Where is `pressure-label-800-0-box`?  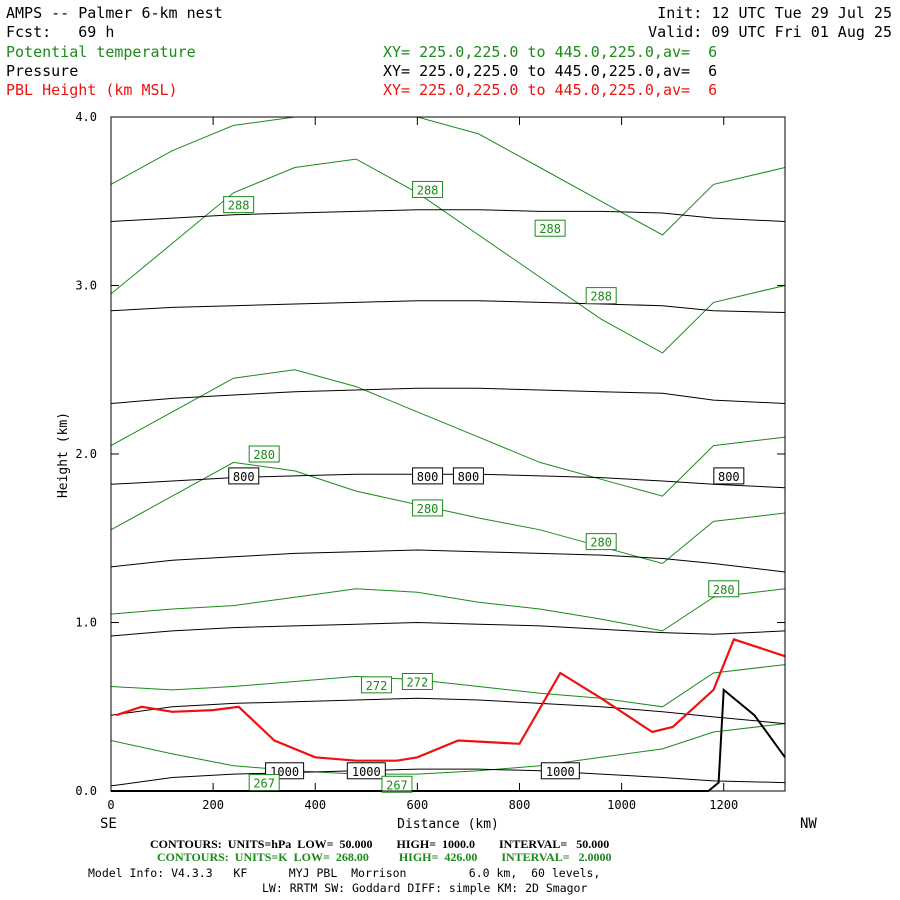 pressure-label-800-0-box is located at coordinates (244, 476).